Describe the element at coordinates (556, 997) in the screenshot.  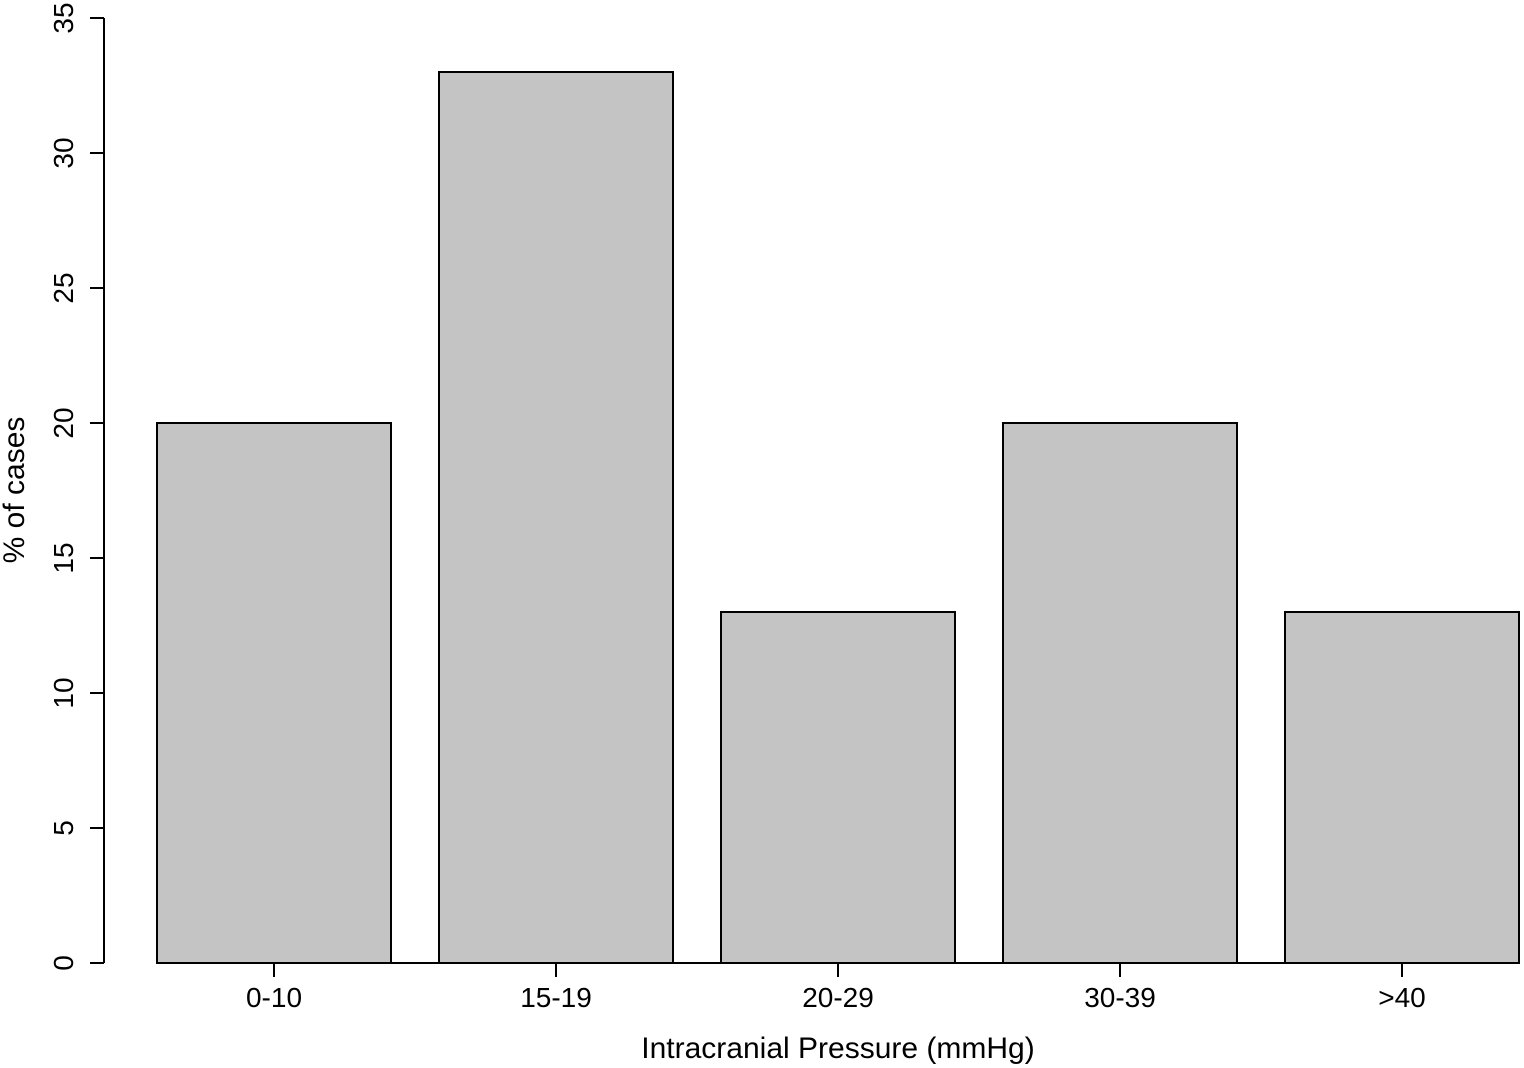
I see `x-tick-label: 15-19` at that location.